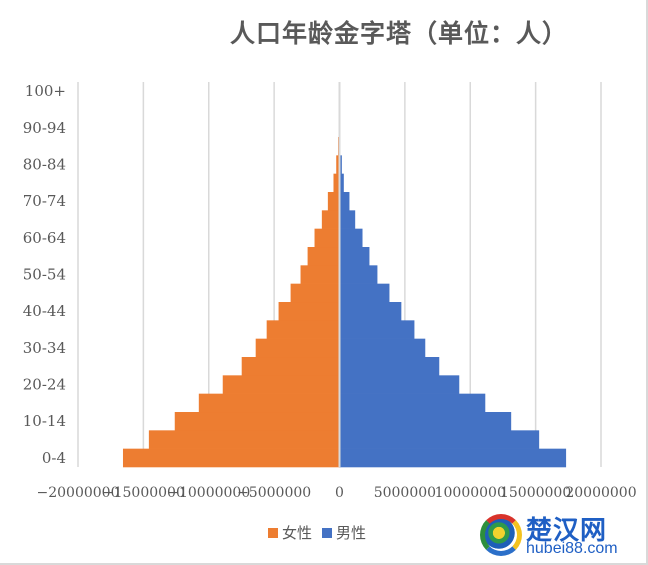 The image size is (648, 565). Describe the element at coordinates (297, 533) in the screenshot. I see `legend-label-female: 女性` at that location.